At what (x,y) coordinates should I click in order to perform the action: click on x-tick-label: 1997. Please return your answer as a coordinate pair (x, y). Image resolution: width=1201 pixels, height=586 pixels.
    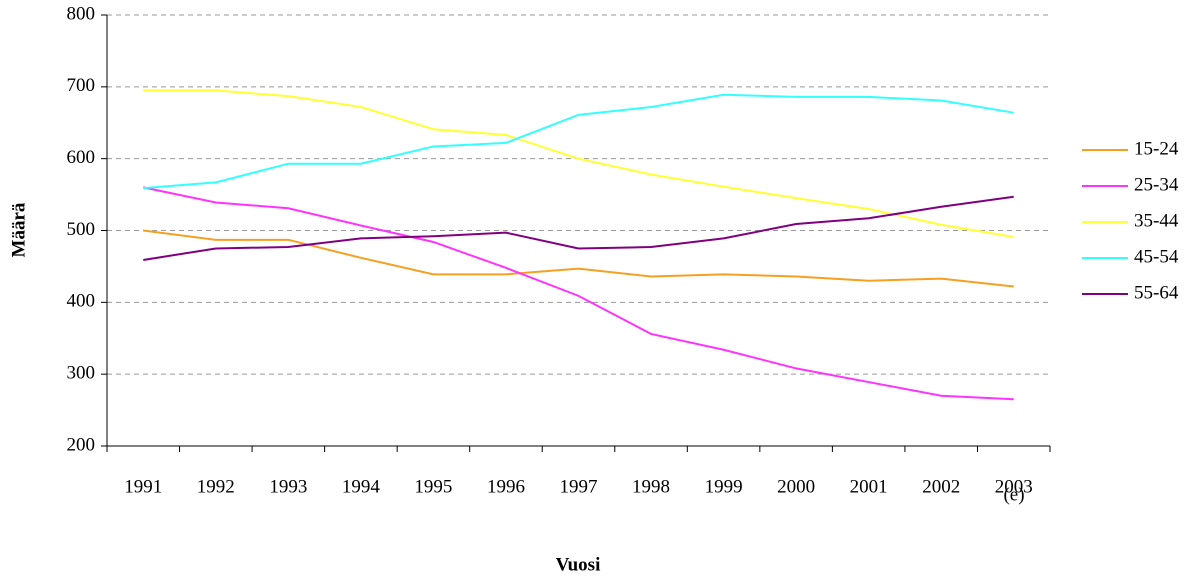
    Looking at the image, I should click on (579, 486).